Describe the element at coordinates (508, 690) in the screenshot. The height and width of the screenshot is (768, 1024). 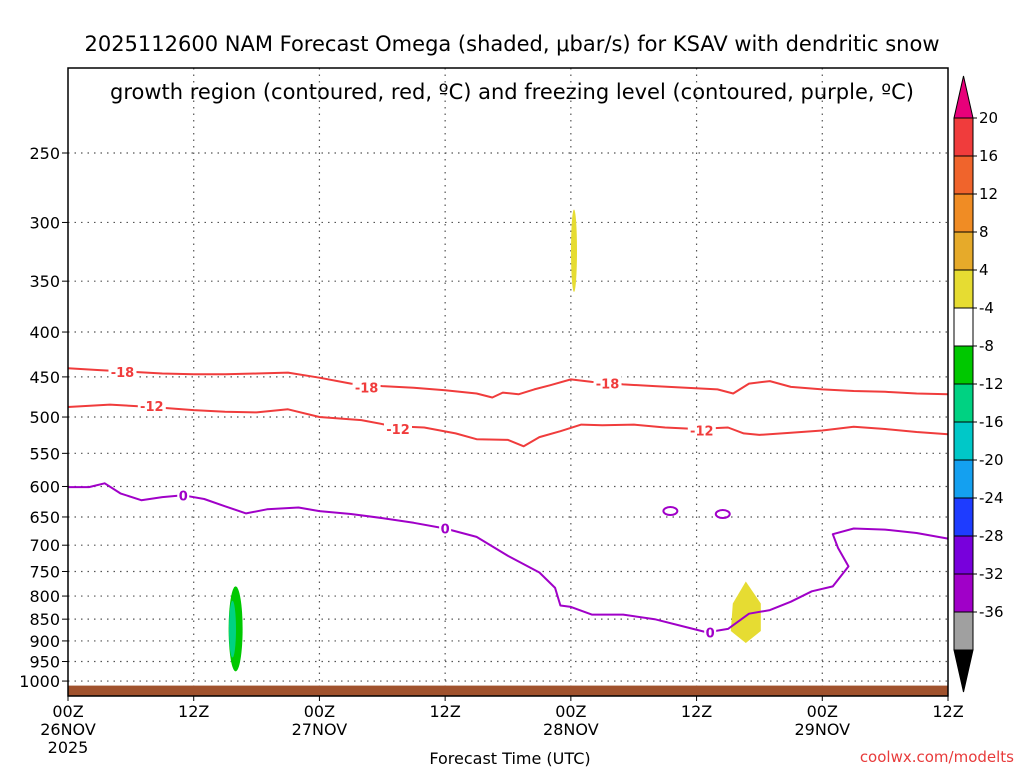
I see `terrain-fill` at that location.